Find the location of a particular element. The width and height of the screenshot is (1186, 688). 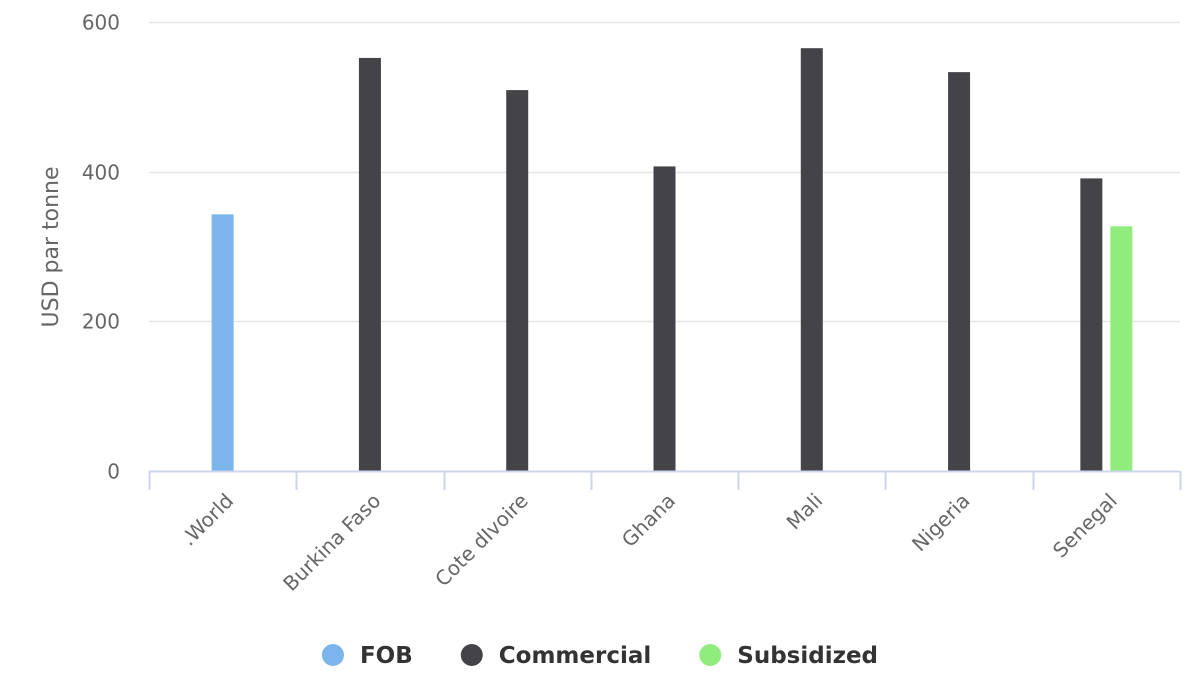

legend-label: Subsidized is located at coordinates (807, 656).